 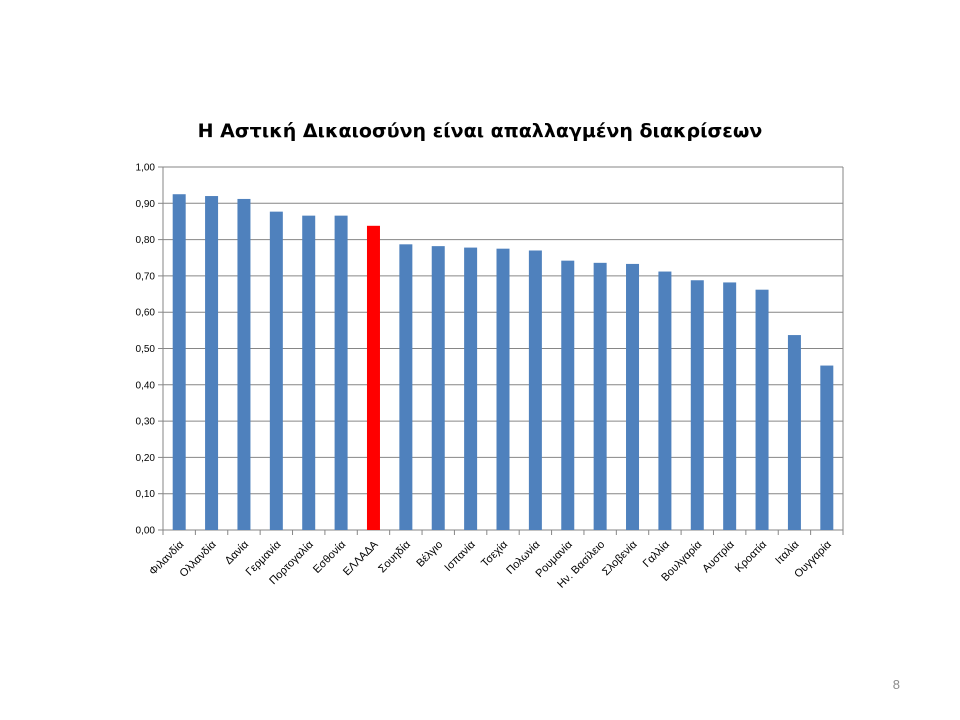 I want to click on x-tick-label: Σουηδία, so click(x=394, y=556).